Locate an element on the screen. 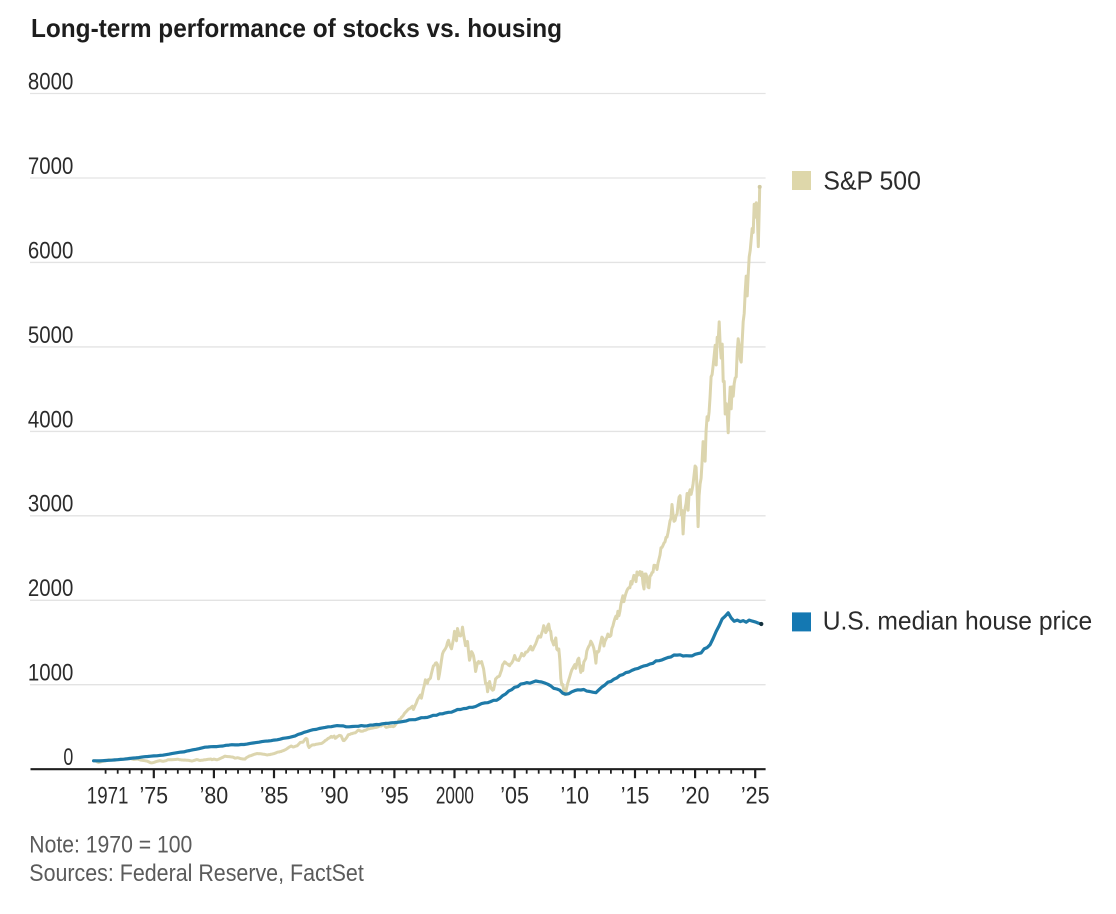 The height and width of the screenshot is (914, 1116). svg-text: U.S. median house price is located at coordinates (957, 621).